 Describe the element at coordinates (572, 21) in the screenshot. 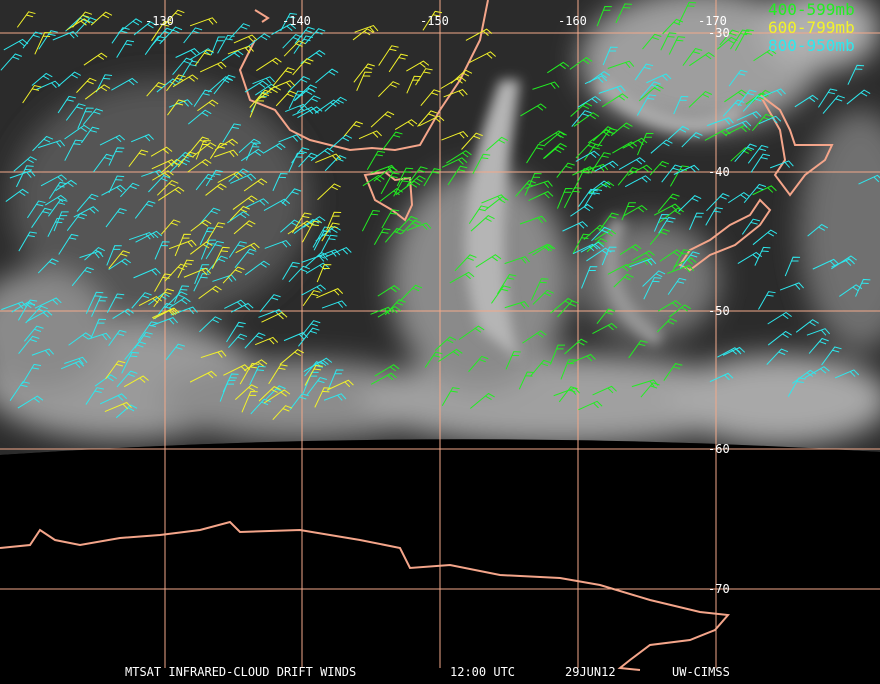

I see `longitude-label: -160` at that location.